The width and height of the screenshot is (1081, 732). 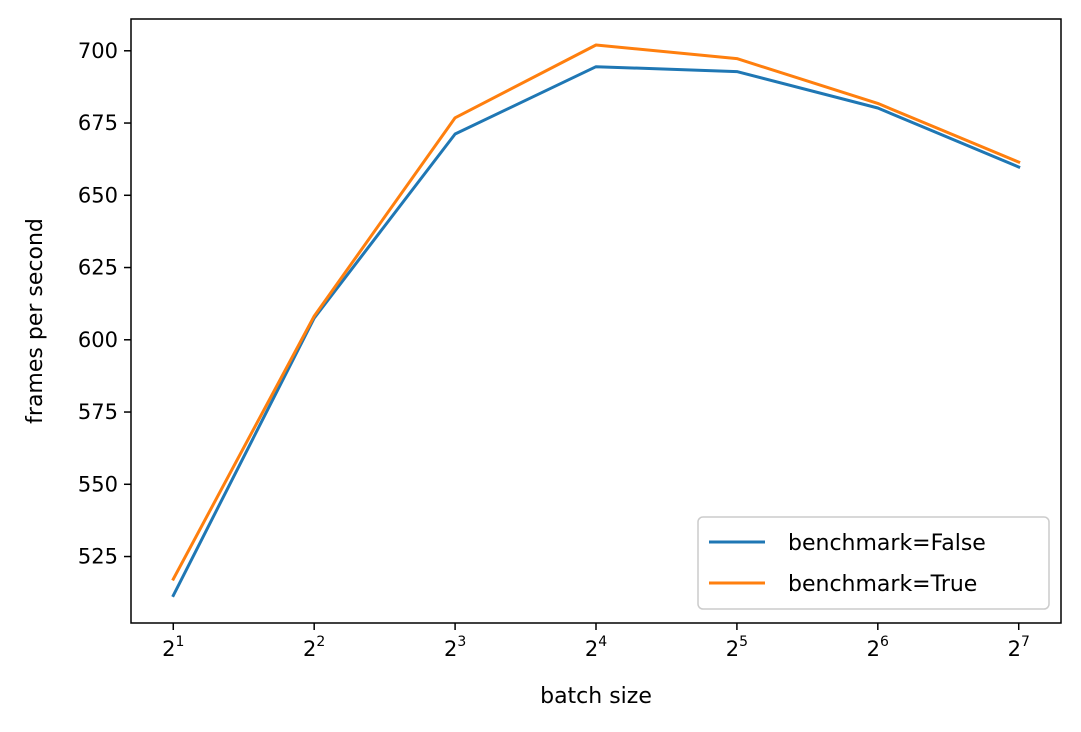 I want to click on x-tick-label: 23, so click(x=455, y=647).